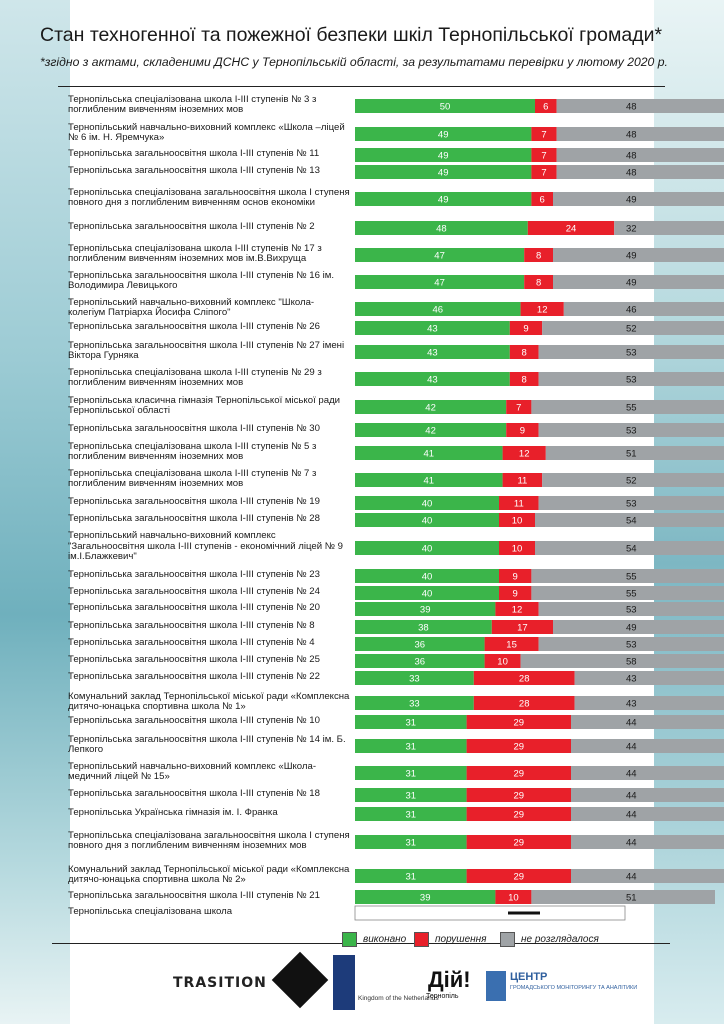 This screenshot has width=724, height=1024. Describe the element at coordinates (524, 913) in the screenshot. I see `no-data-dash` at that location.